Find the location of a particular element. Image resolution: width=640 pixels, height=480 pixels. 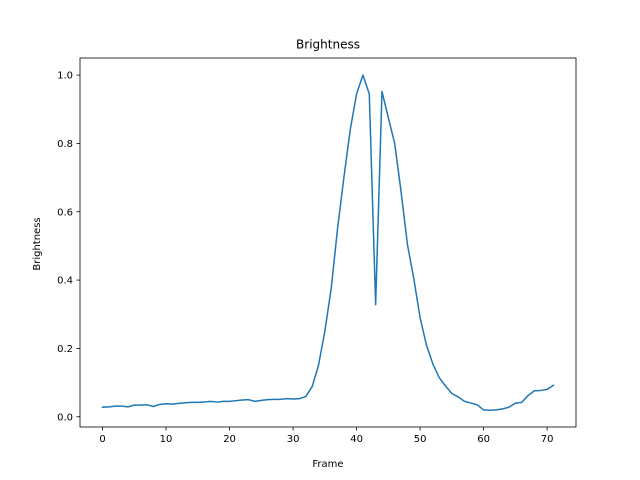

y-tick-label: 0.6 is located at coordinates (65, 212).